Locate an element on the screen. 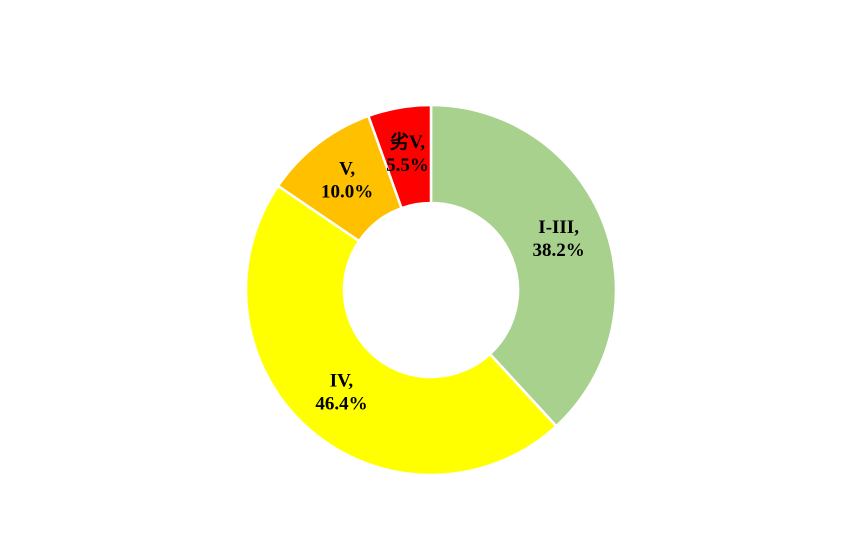 Image resolution: width=862 pixels, height=533 pixels. label-category: 劣V, is located at coordinates (407, 141).